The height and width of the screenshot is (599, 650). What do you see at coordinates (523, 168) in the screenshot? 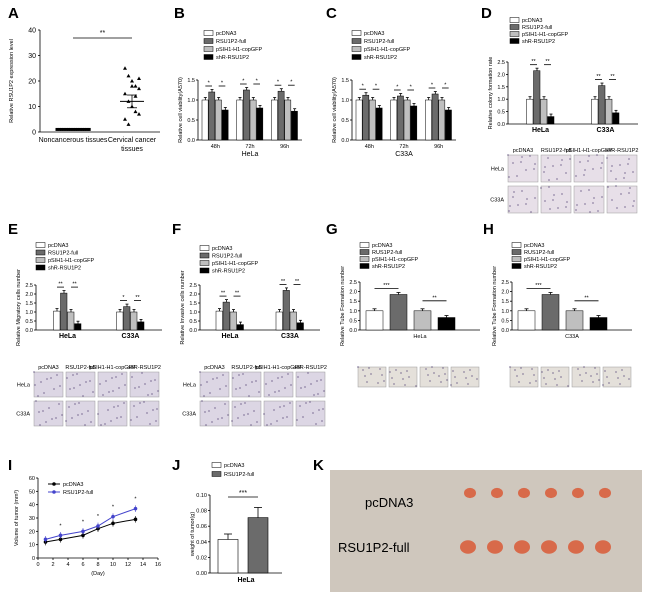
I see `panel-d-micrograph` at bounding box center [523, 168].